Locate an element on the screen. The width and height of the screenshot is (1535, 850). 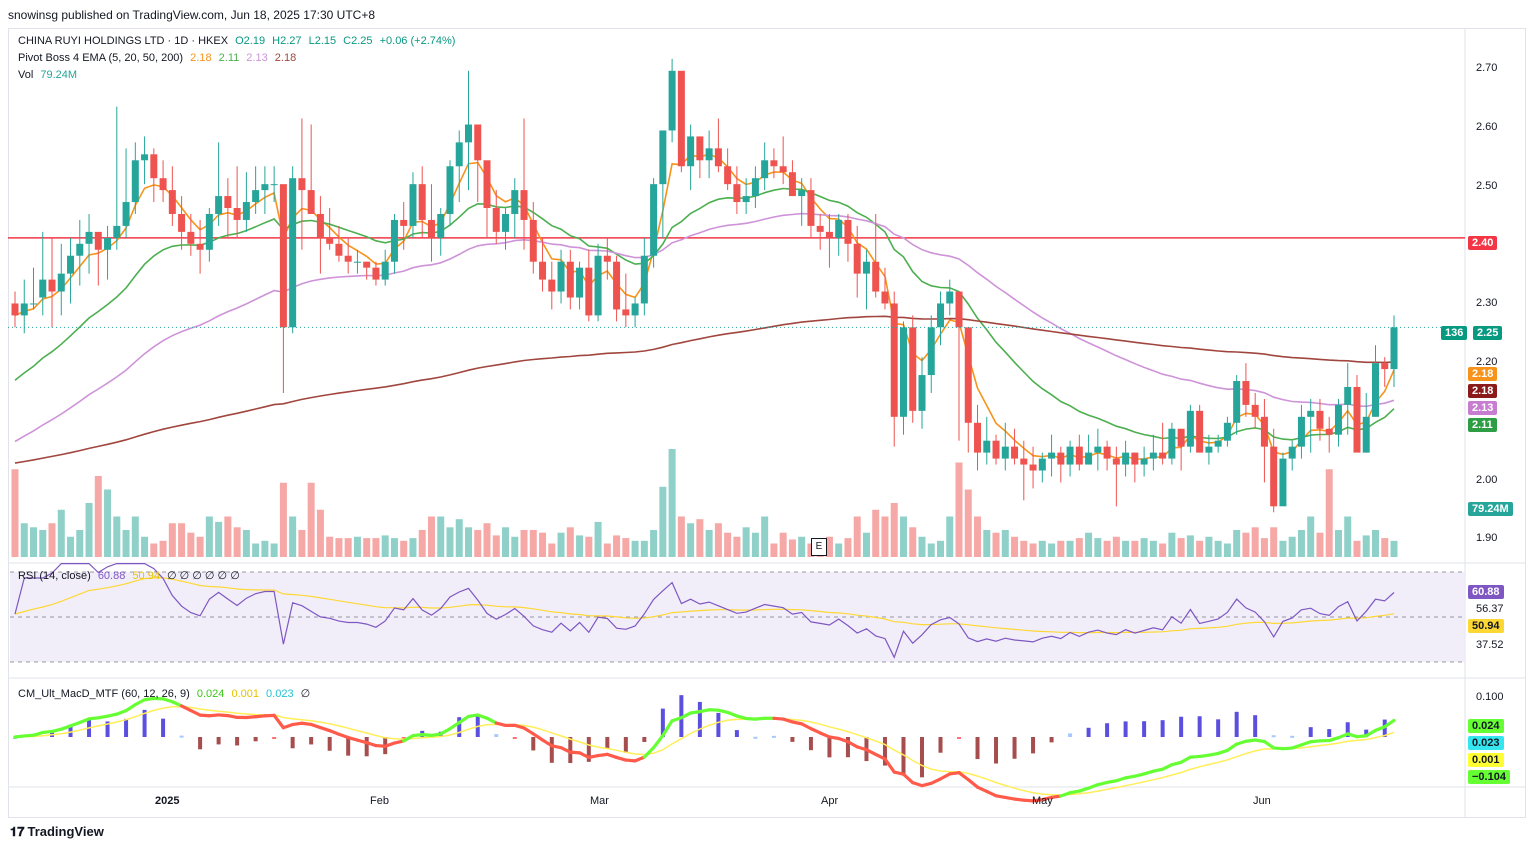
rsi-label: RSI (14, close) is located at coordinates (54, 576).